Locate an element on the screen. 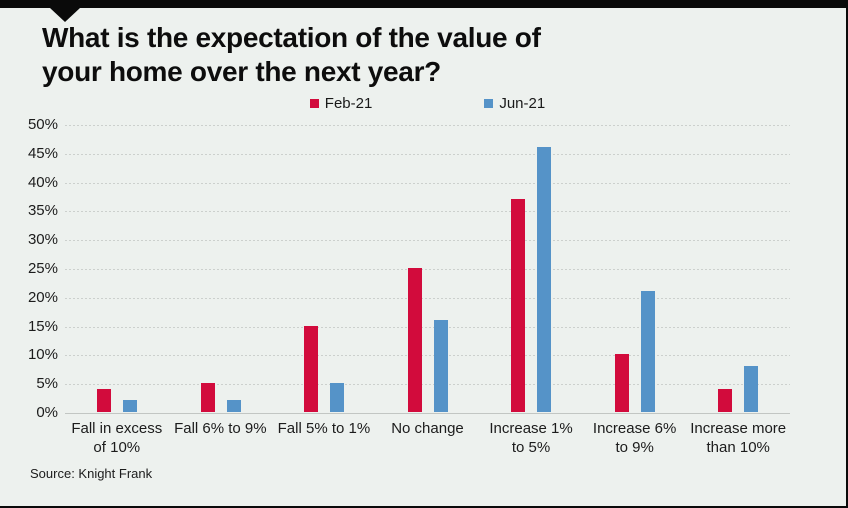 This screenshot has height=508, width=848. legend-item-feb-21: Feb-21 is located at coordinates (341, 103).